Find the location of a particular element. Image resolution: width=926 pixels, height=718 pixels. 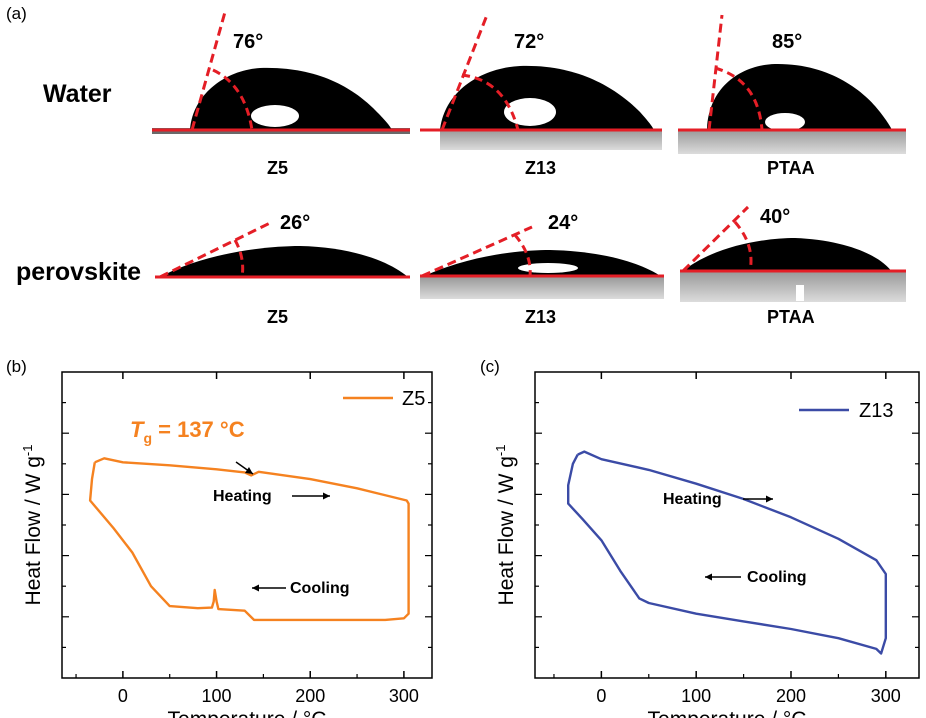

water-ptaa-drop is located at coordinates (792, 84).